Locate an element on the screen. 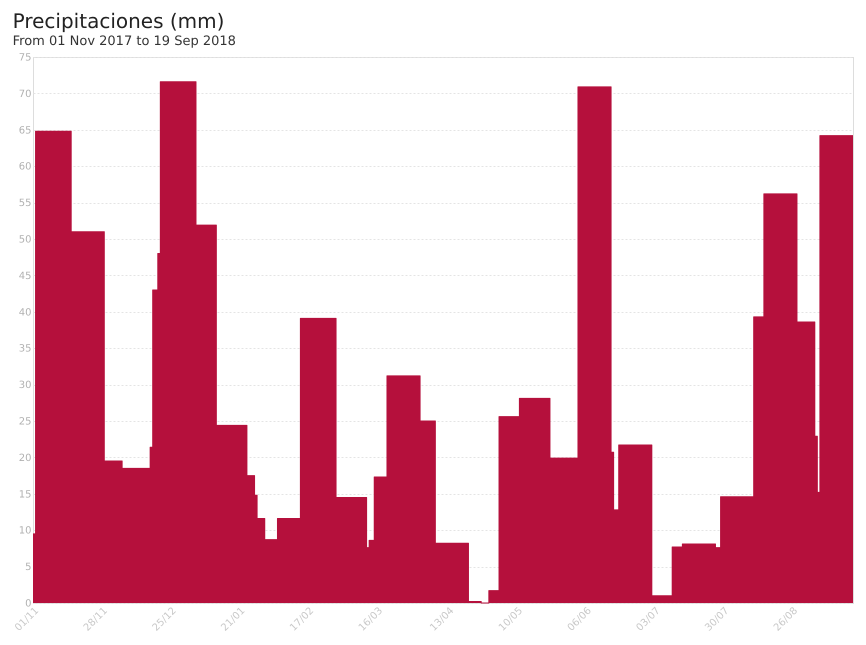 This screenshot has height=645, width=866. y-tick-label: 65 is located at coordinates (25, 130).